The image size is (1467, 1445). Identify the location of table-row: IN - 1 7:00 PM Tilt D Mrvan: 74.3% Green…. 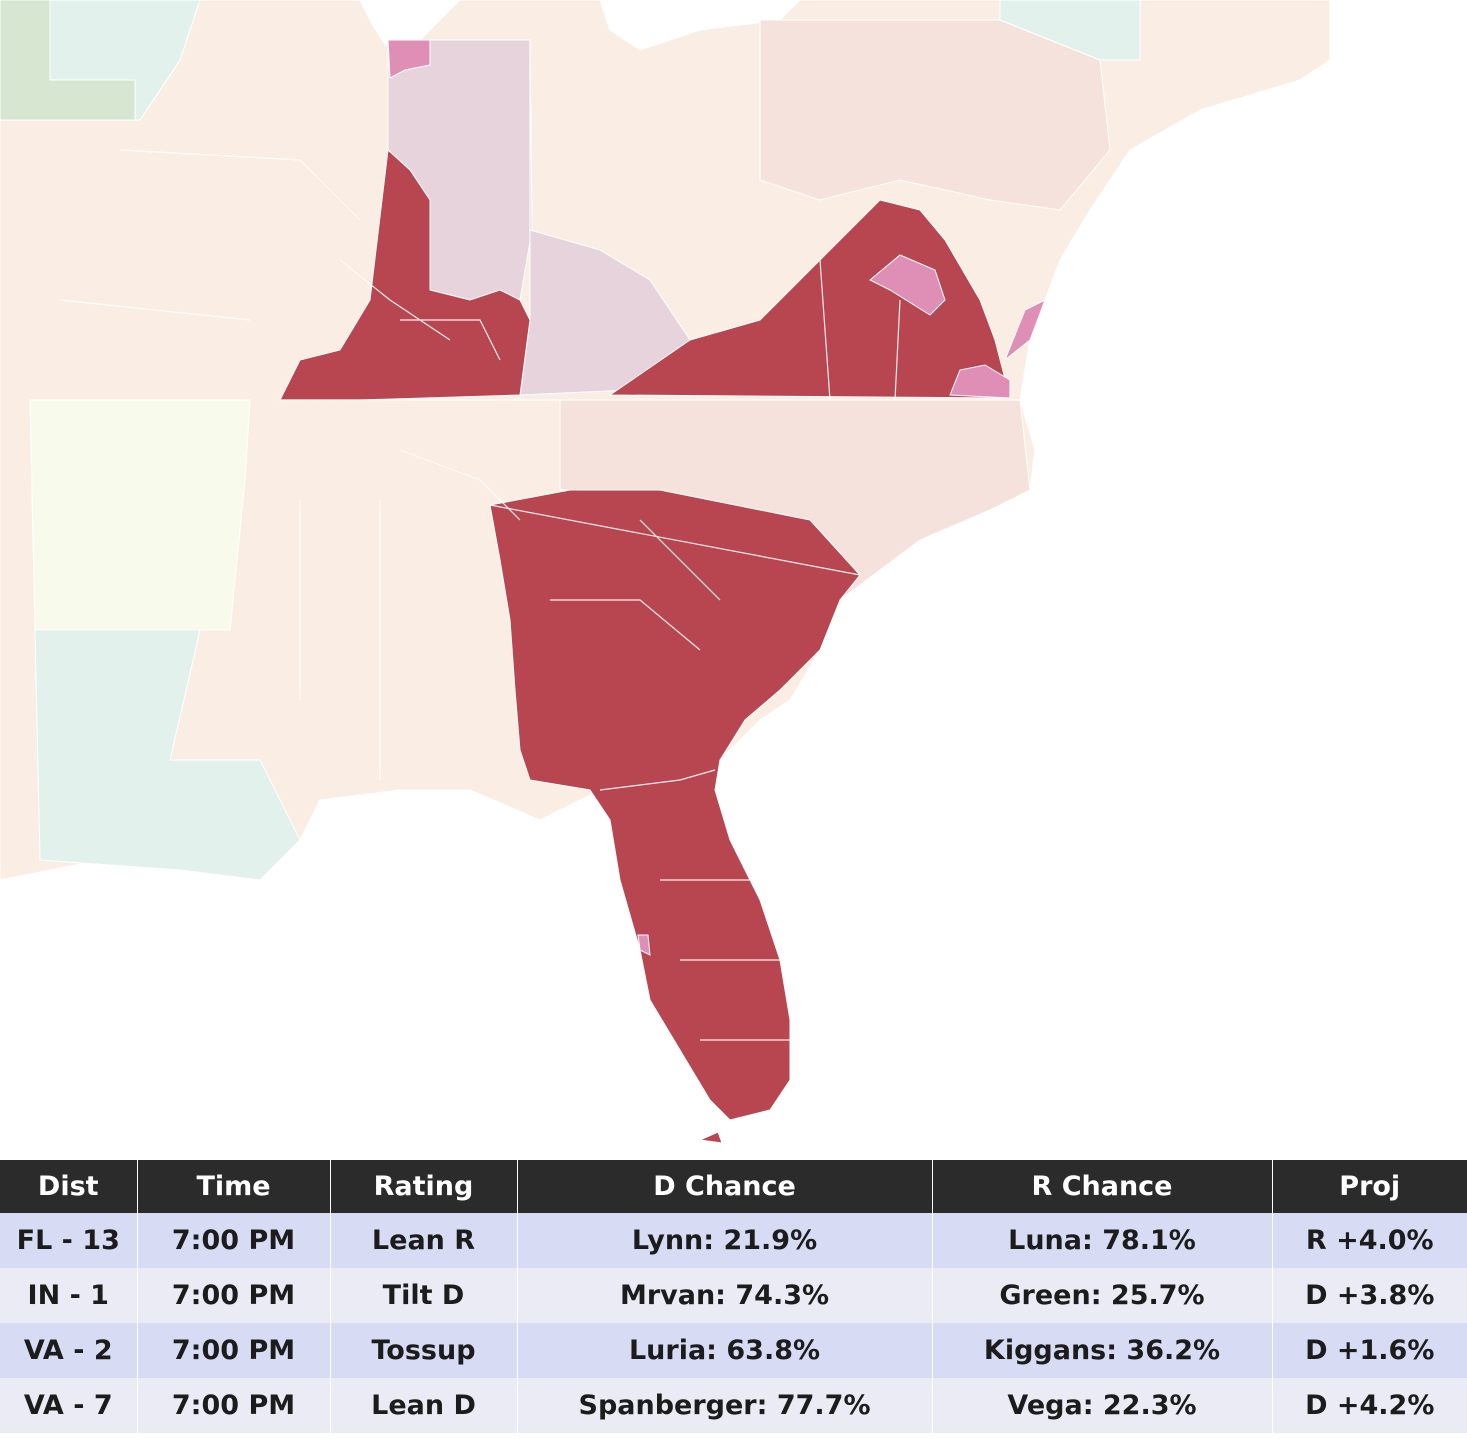
(733, 1295).